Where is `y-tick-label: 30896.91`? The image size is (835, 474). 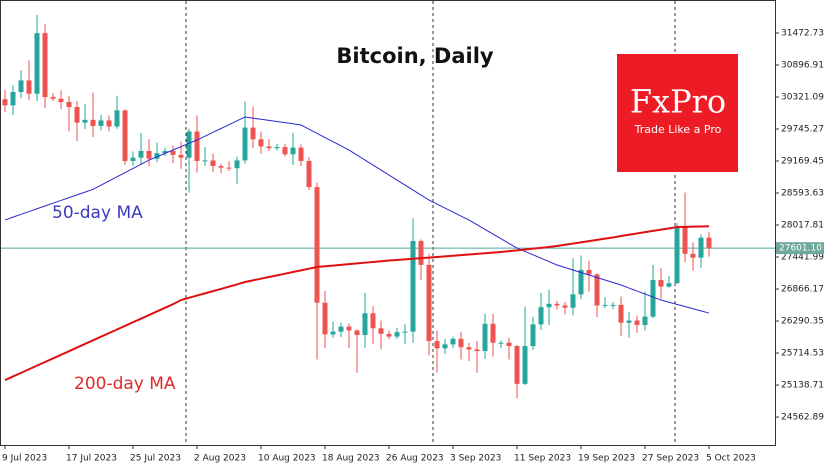
y-tick-label: 30896.91 is located at coordinates (802, 65).